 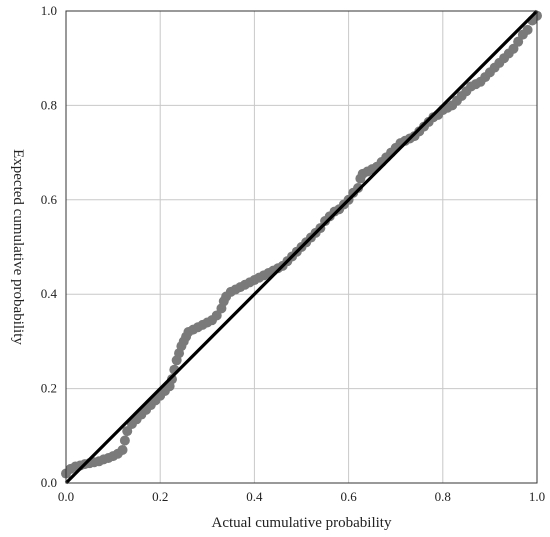 What do you see at coordinates (49, 246) in the screenshot?
I see `y-axis-tick-labels: 0.0 0.2 0.4 0.6 0.8 1.0` at bounding box center [49, 246].